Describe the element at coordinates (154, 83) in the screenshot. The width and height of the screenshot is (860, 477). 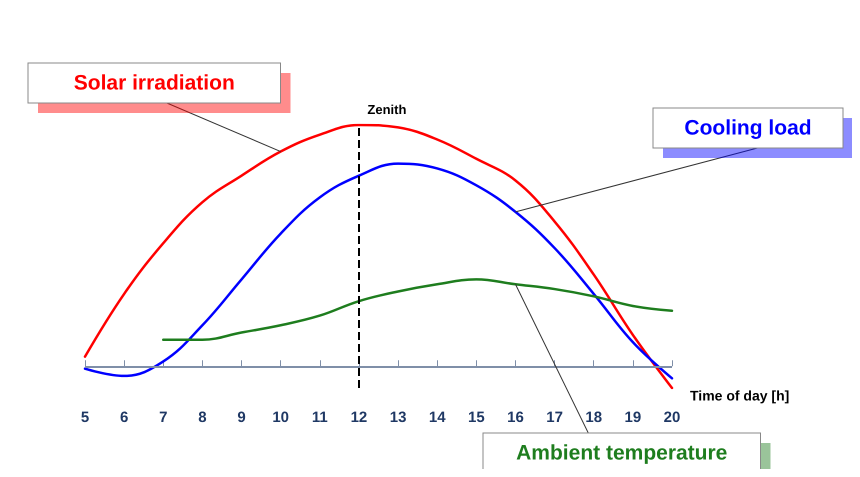
I see `text: Solar irradiation` at that location.